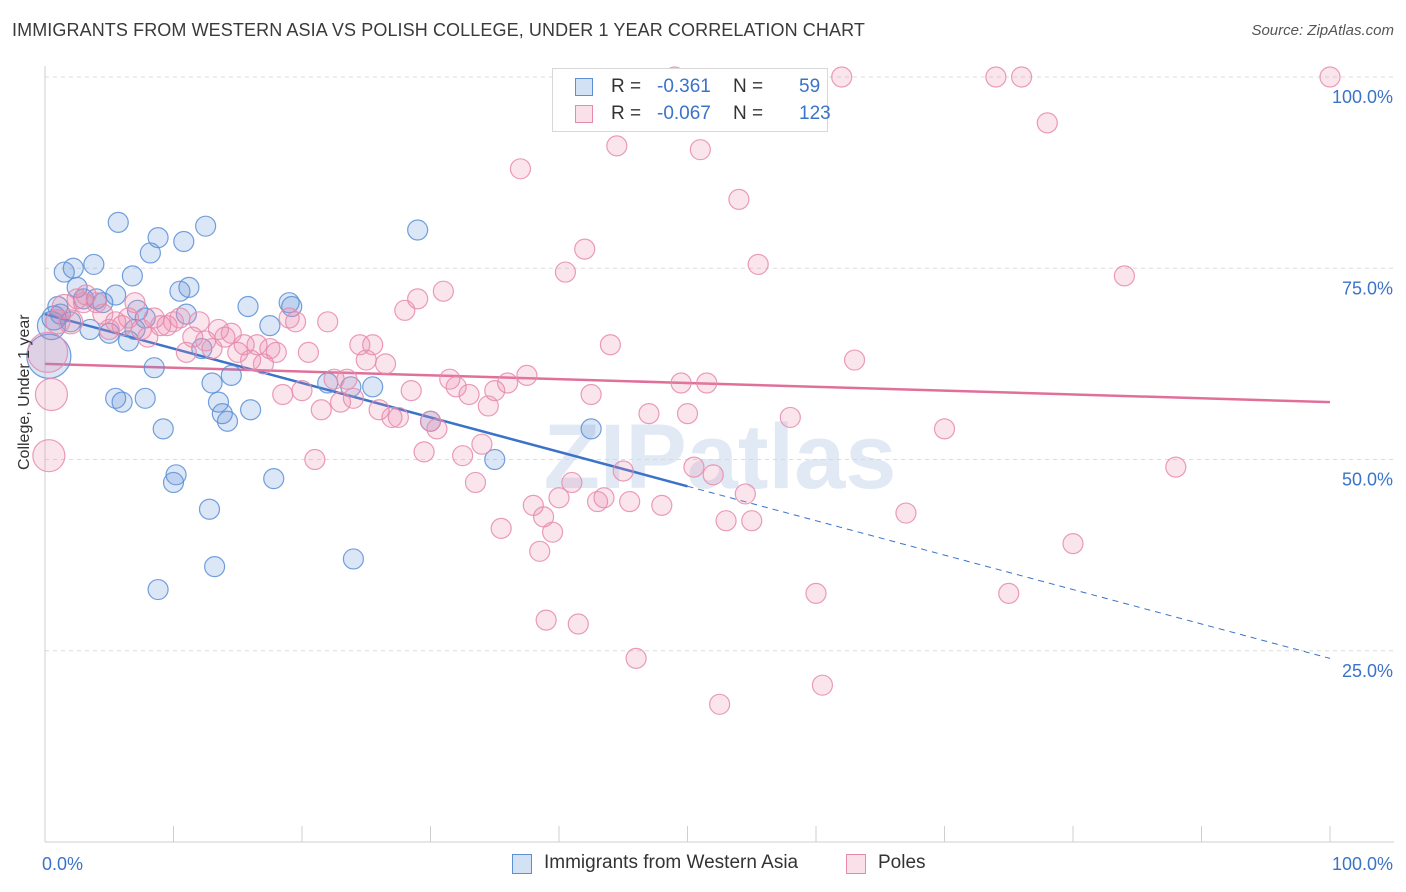 The image size is (1406, 892). Describe the element at coordinates (691, 100) in the screenshot. I see `correlation-legend: R = -0.361 N = 59 R = -0.067 N = 123` at that location.